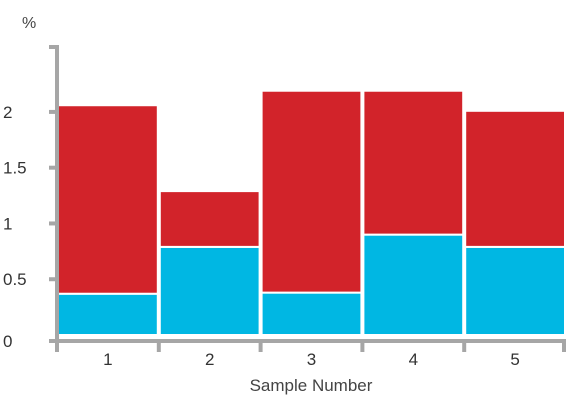 This screenshot has width=566, height=399. Describe the element at coordinates (15, 168) in the screenshot. I see `y-tick-label: 1.5` at that location.